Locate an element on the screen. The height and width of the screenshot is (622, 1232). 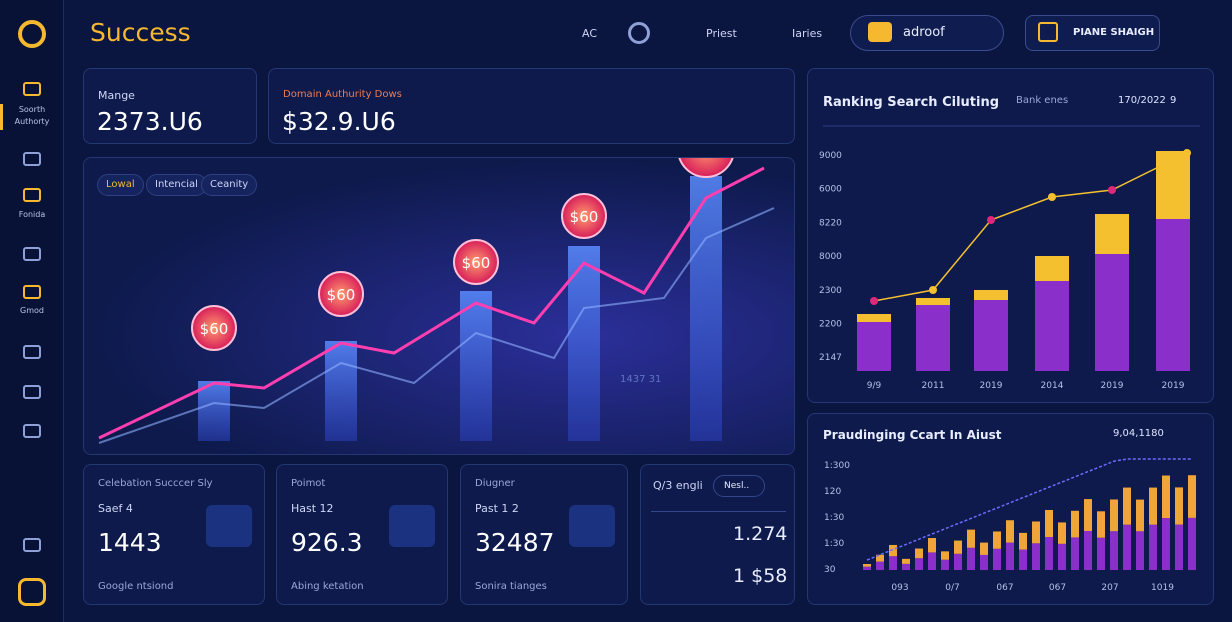
x-label: 093 is located at coordinates (899, 588).